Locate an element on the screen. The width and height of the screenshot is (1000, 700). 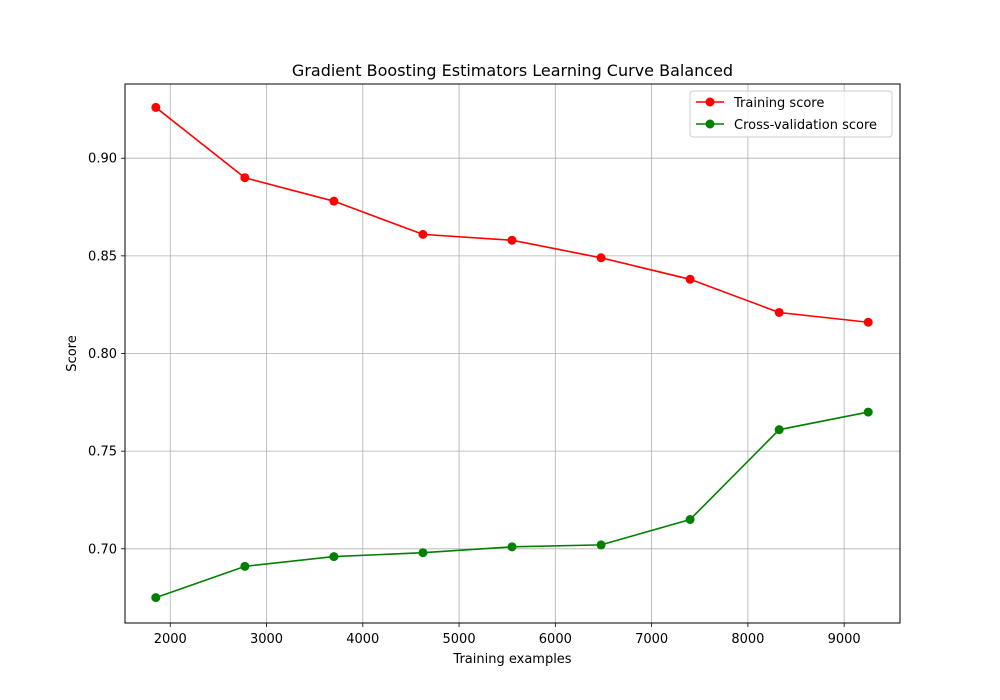
legend-label-training: Training score is located at coordinates (778, 103).